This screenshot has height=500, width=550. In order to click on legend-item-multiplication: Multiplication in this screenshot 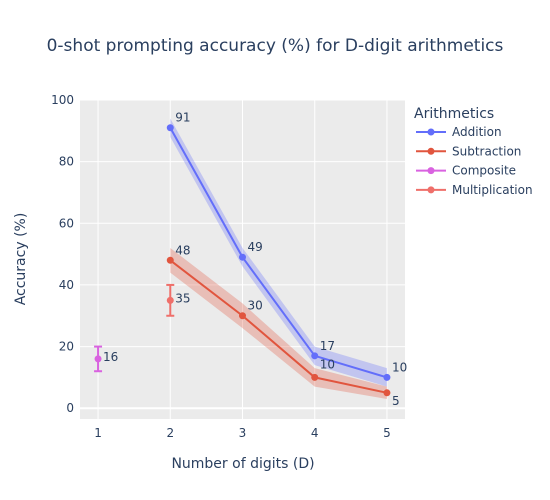, I will do `click(492, 190)`.